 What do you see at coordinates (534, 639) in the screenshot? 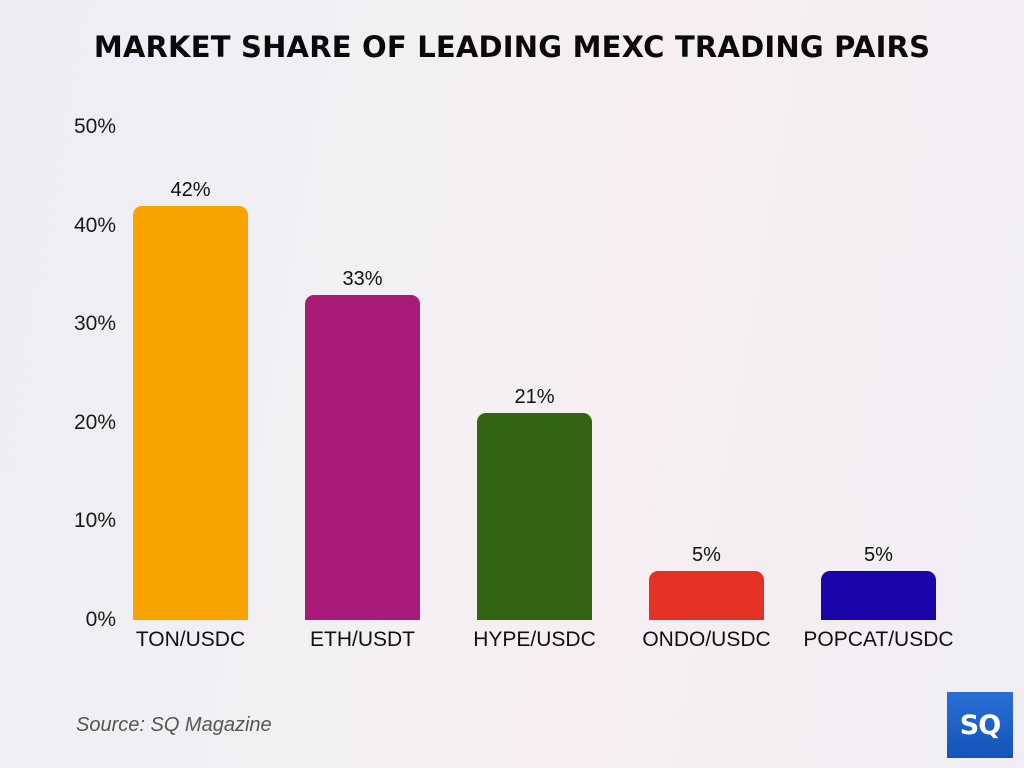
I see `x-category-label: HYPE/USDC` at bounding box center [534, 639].